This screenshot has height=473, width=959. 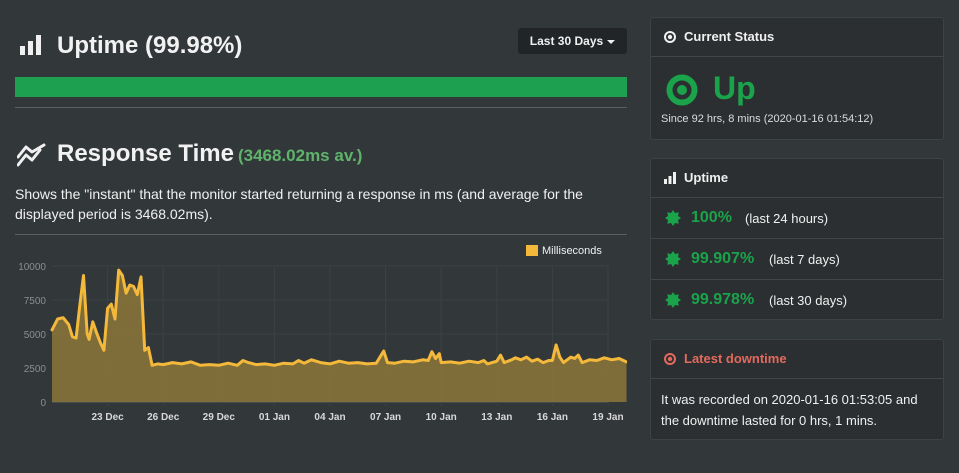 What do you see at coordinates (43, 403) in the screenshot?
I see `y-tick-label: 0` at bounding box center [43, 403].